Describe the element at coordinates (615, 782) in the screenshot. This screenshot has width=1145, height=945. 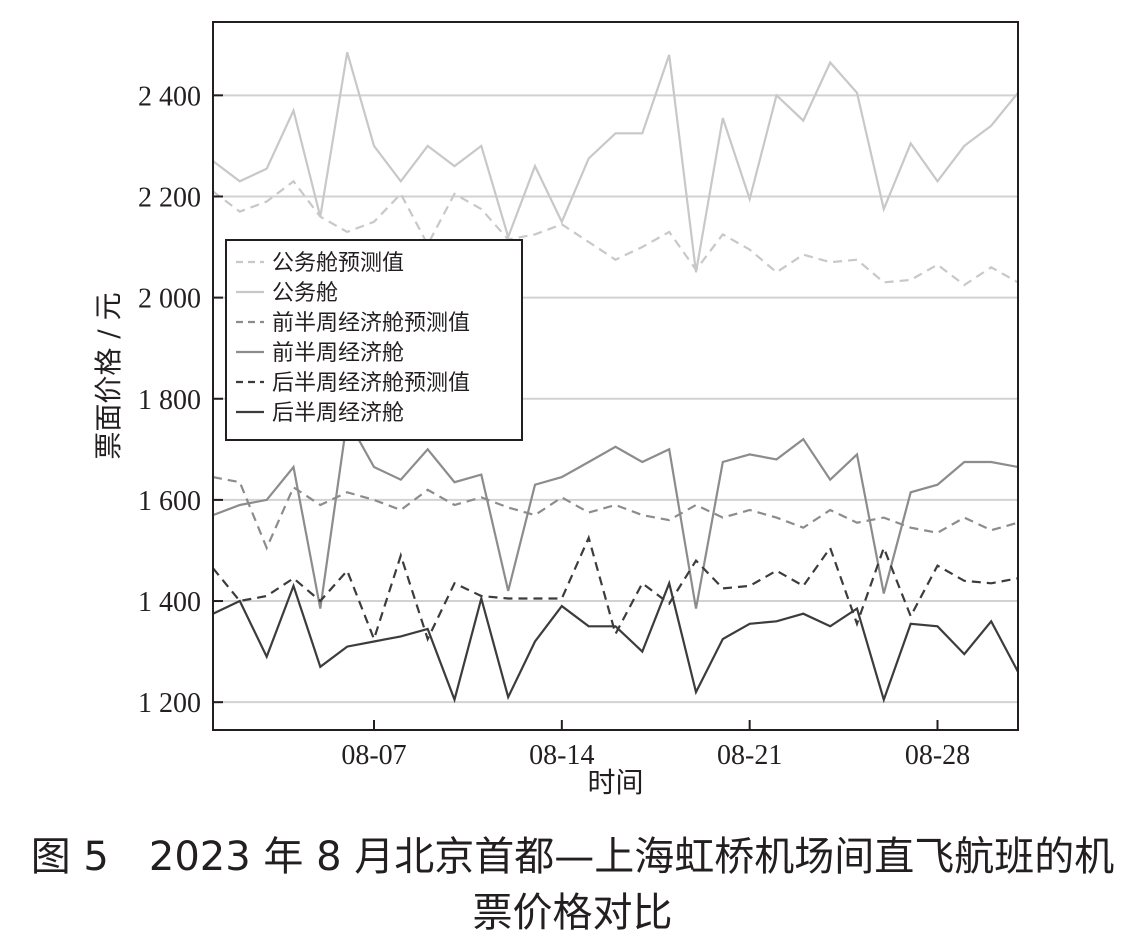
I see `x-axis-title: 时间` at that location.